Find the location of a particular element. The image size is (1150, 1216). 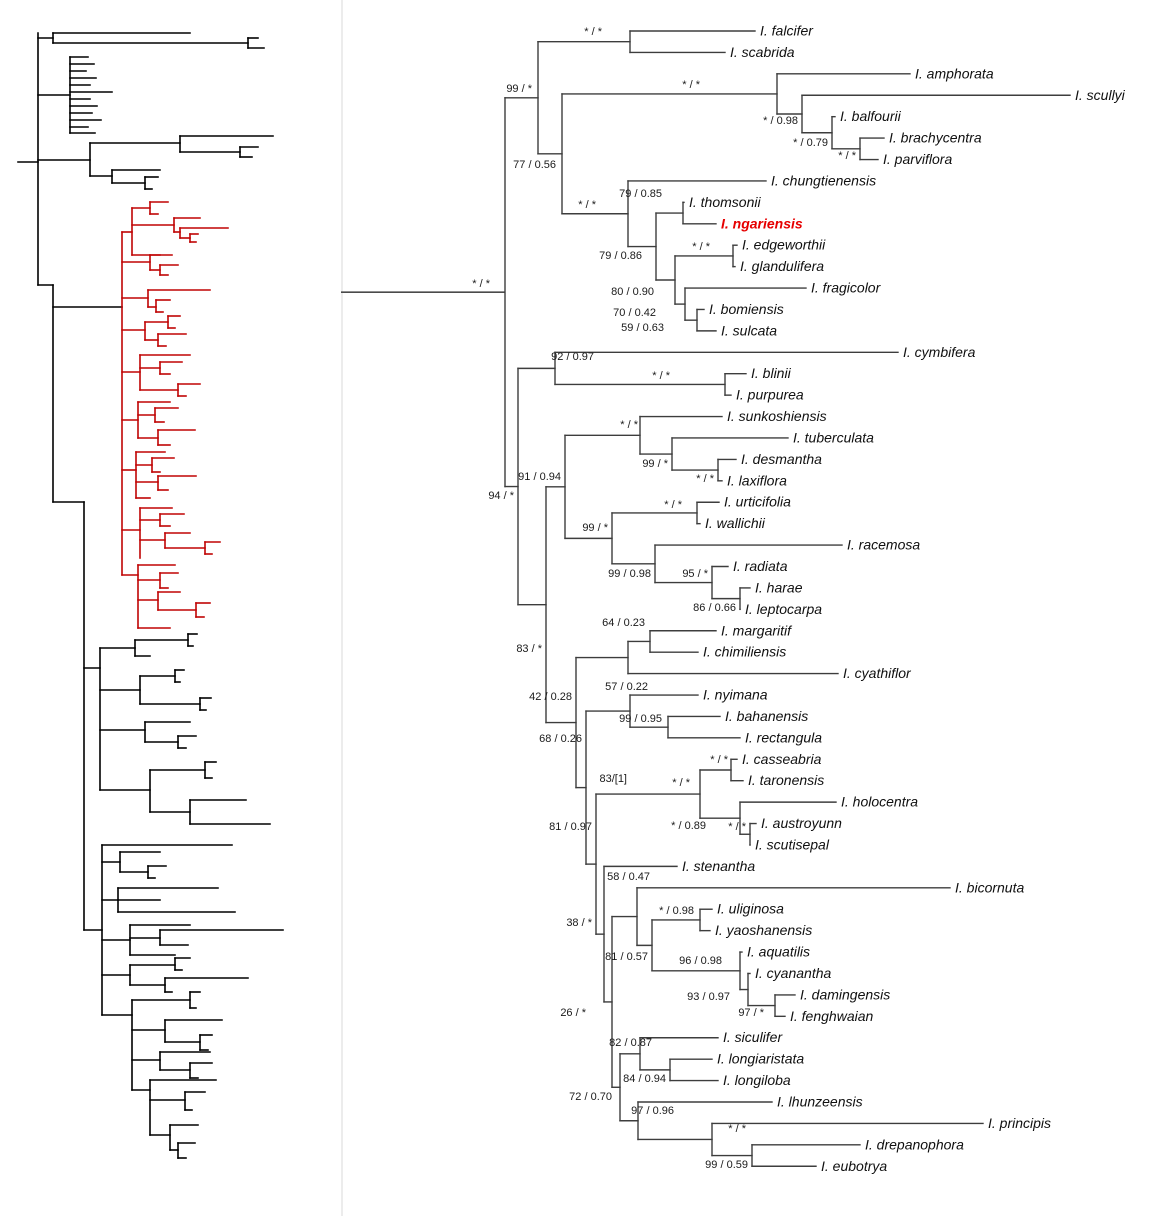

species-label: I. falcifer is located at coordinates (787, 31).